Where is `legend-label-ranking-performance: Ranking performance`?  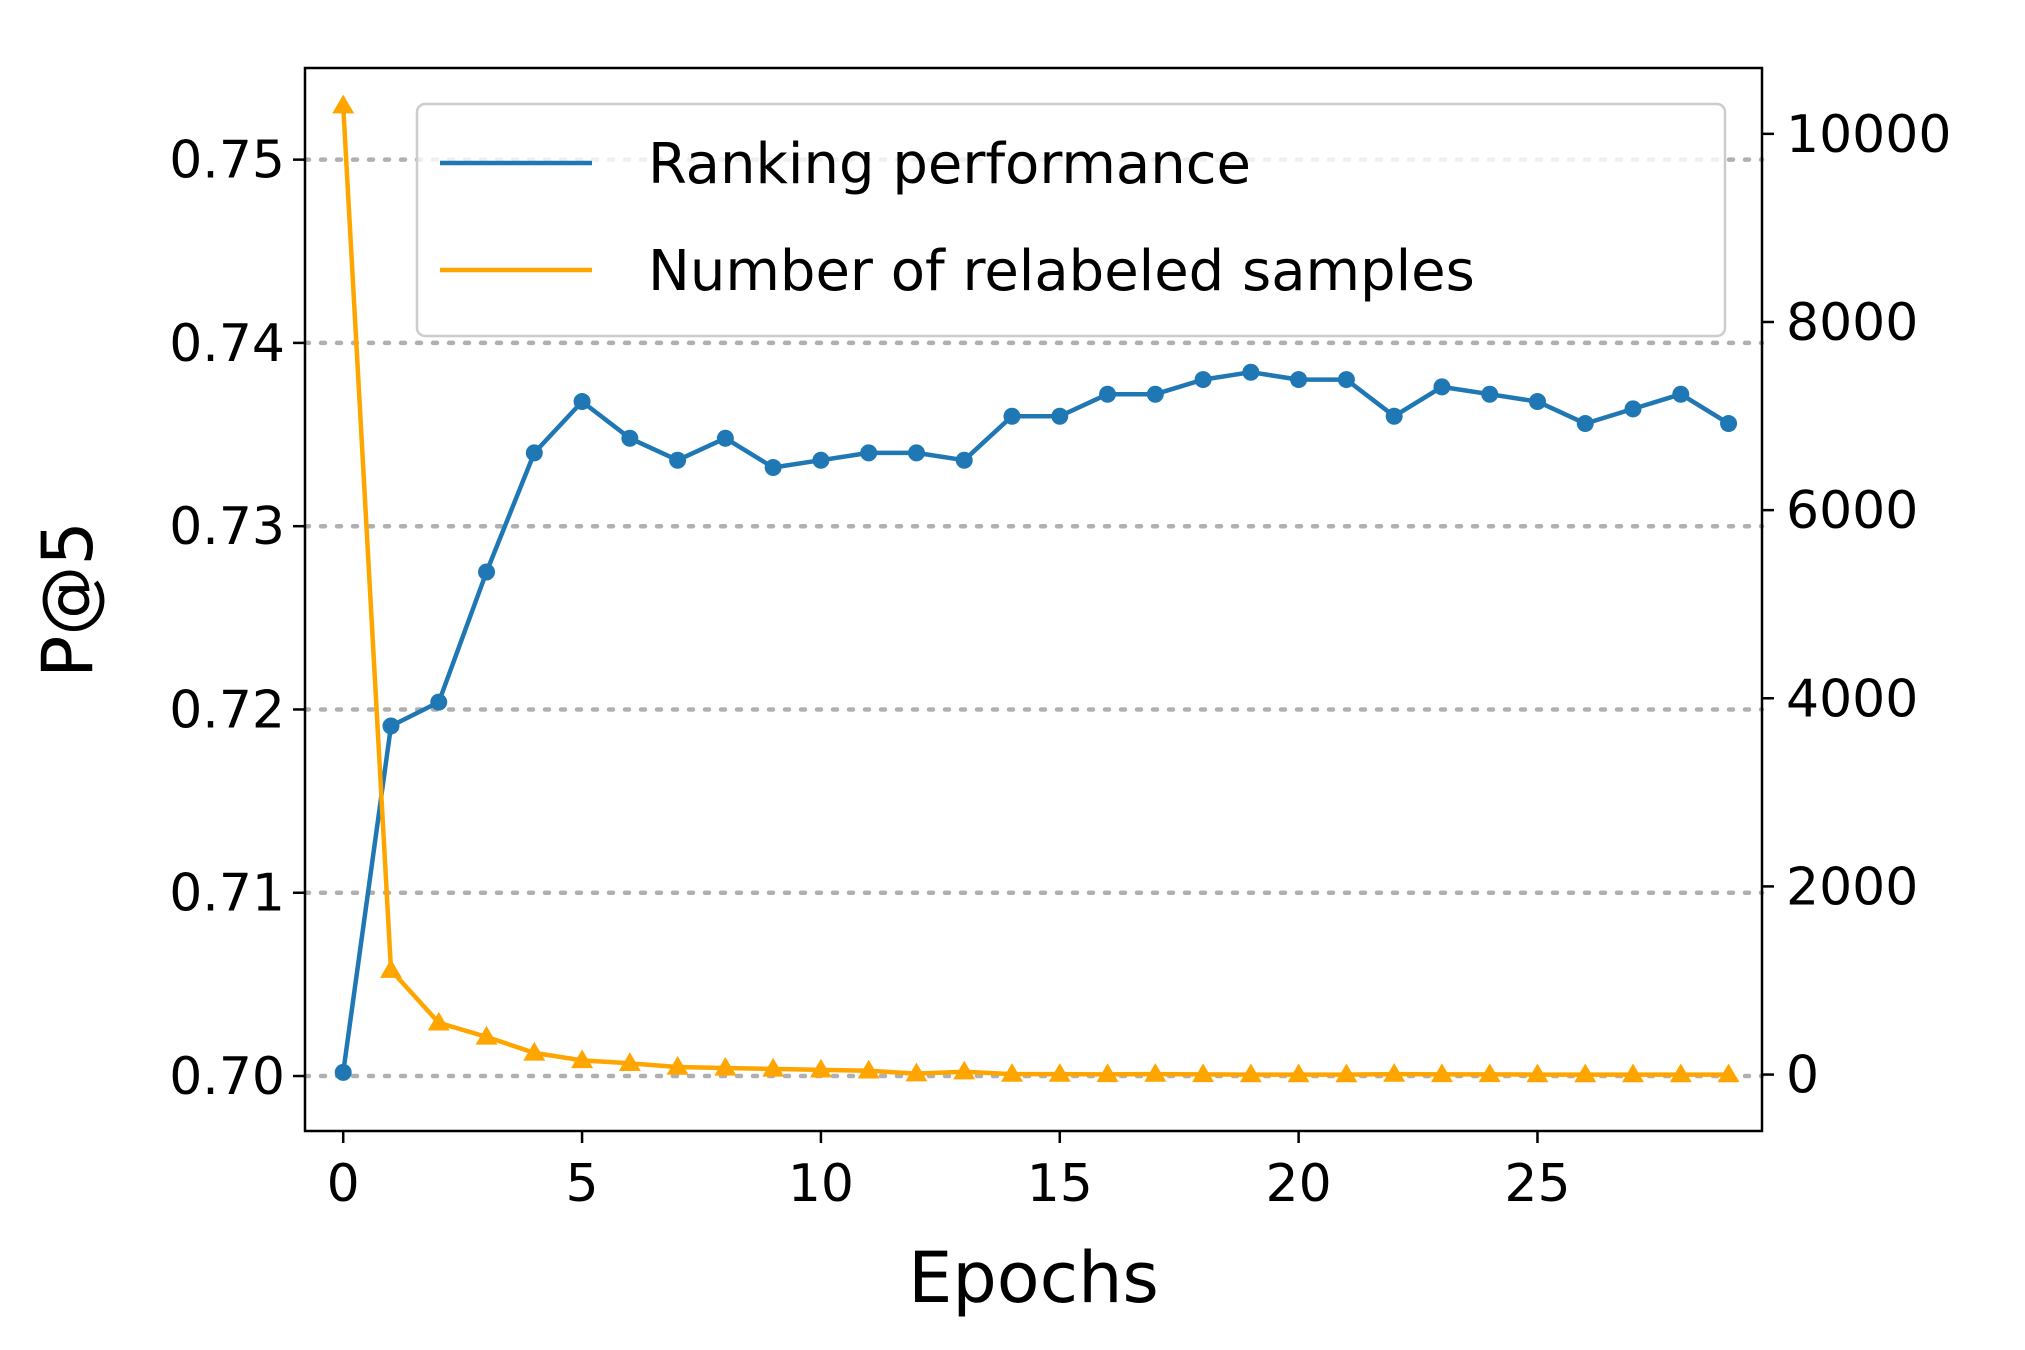
legend-label-ranking-performance: Ranking performance is located at coordinates (949, 164).